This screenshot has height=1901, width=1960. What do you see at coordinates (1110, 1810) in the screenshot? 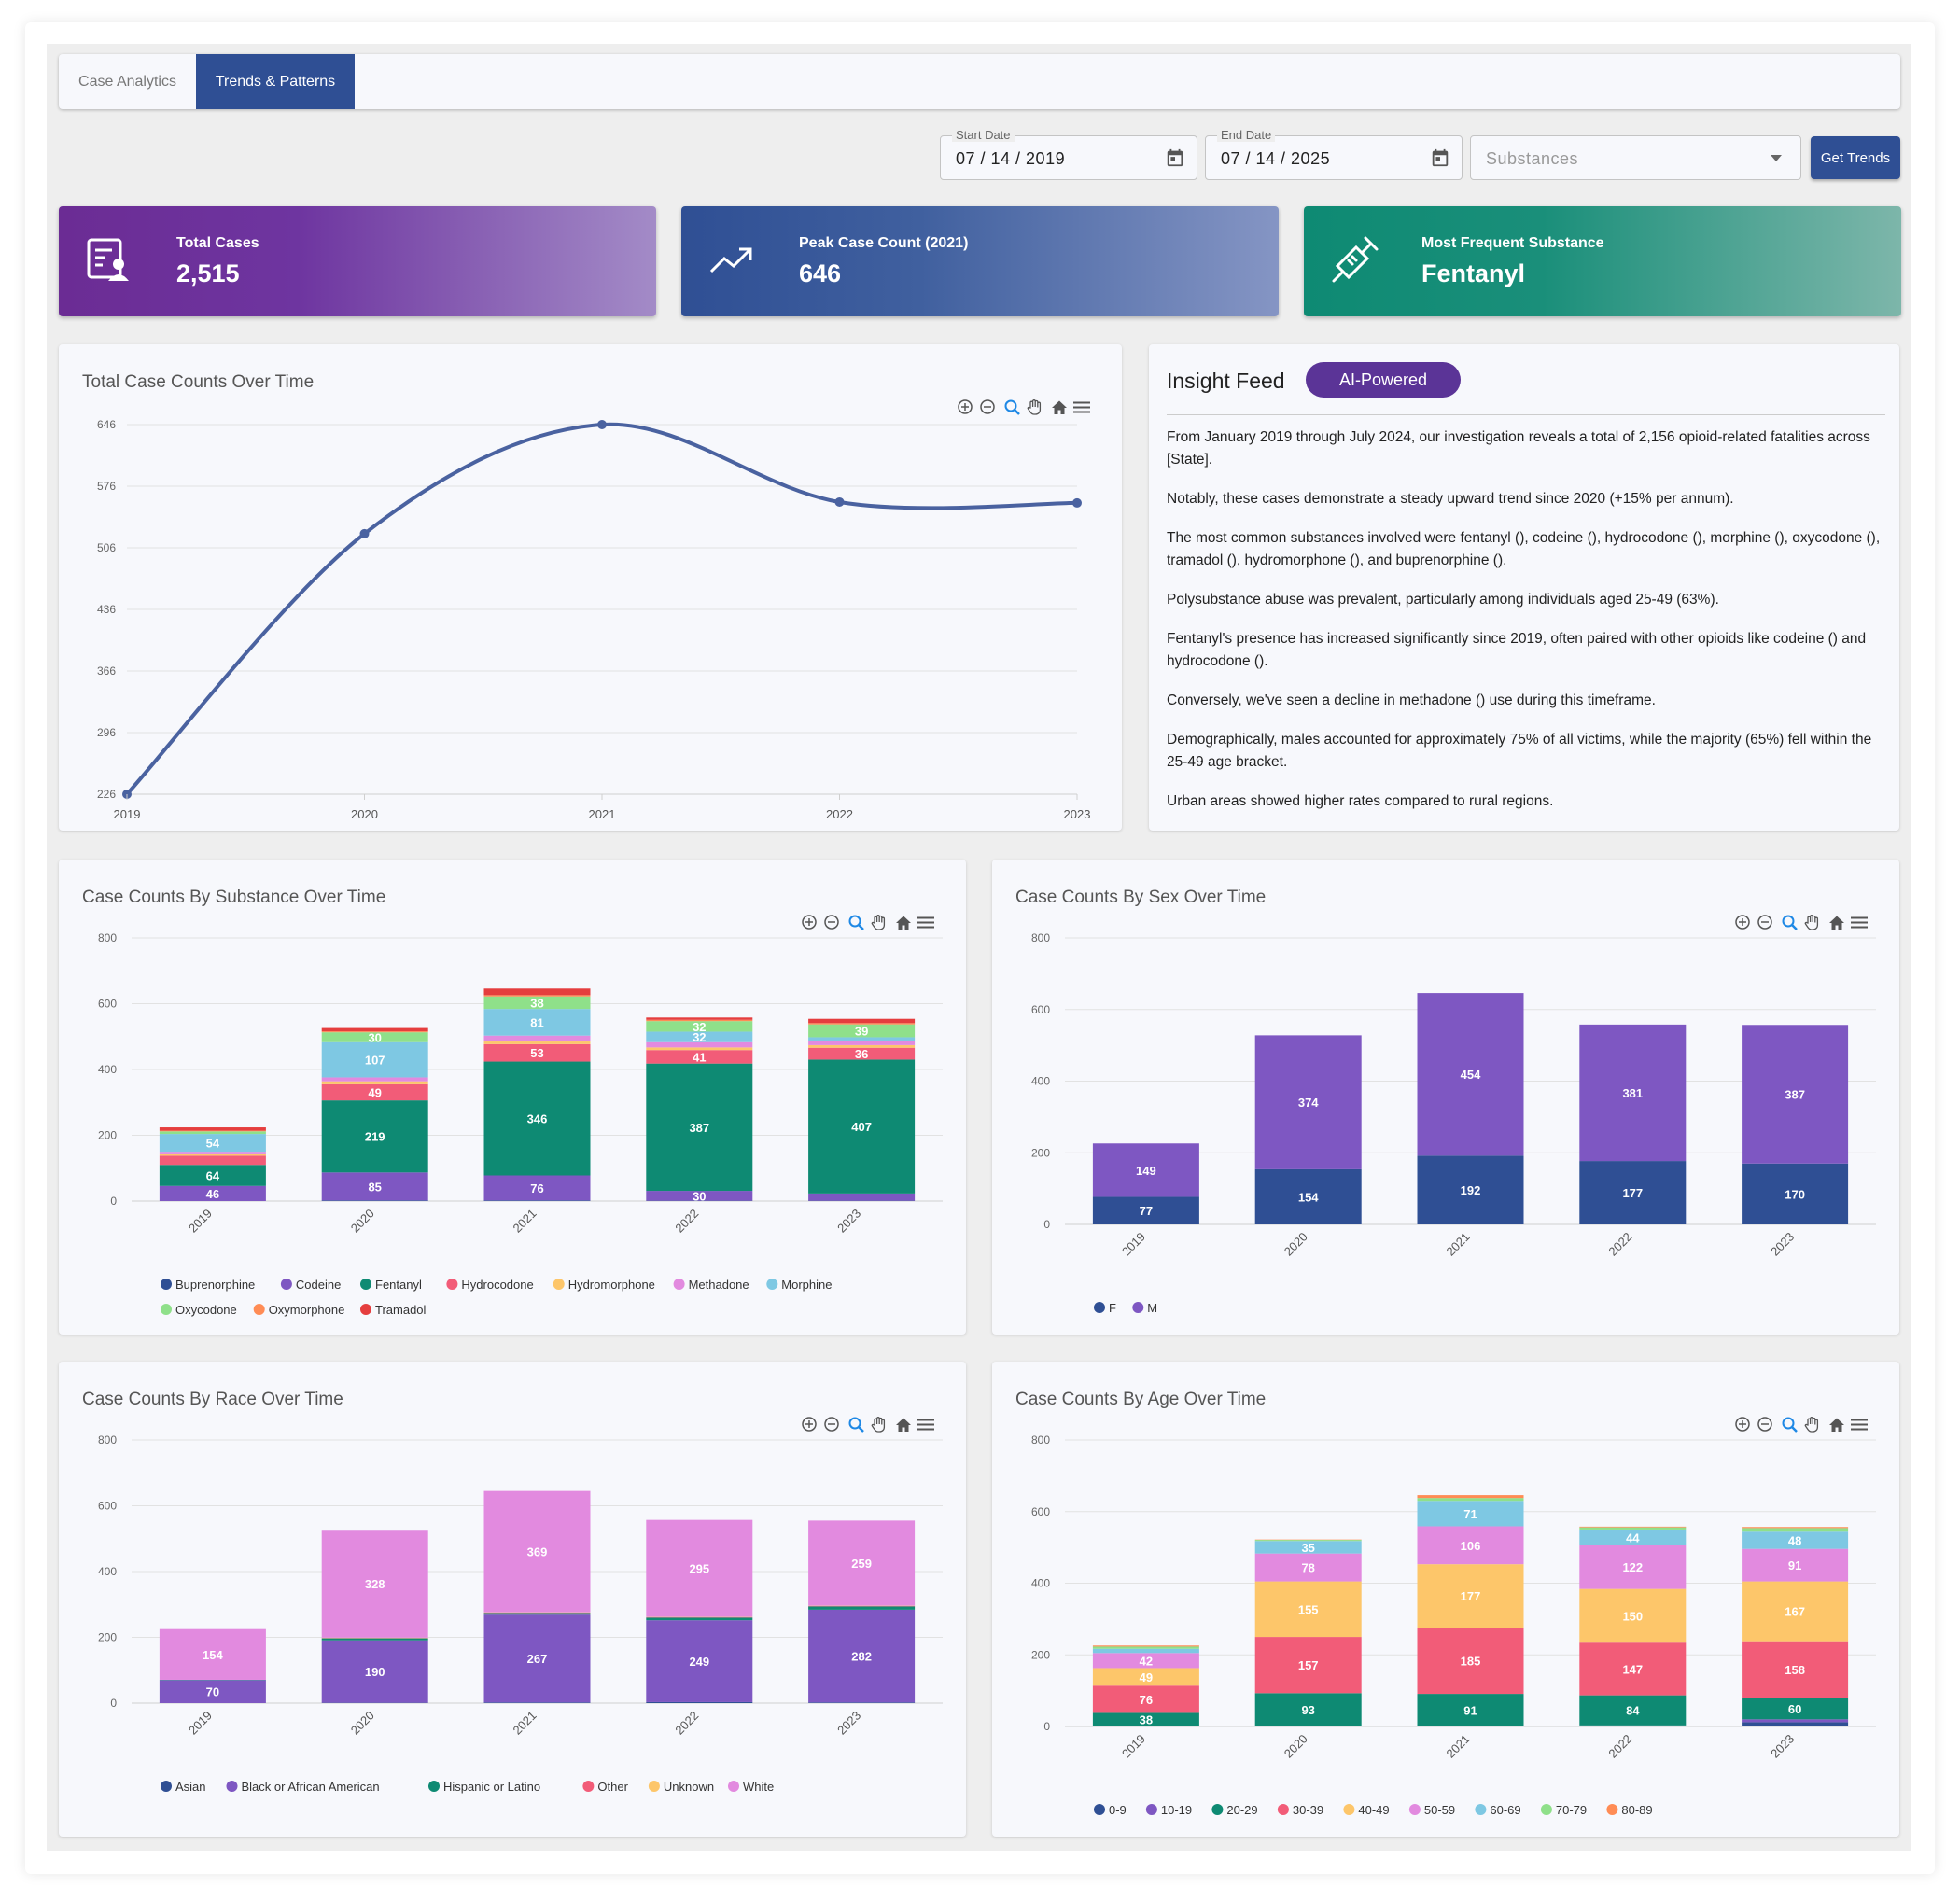
I see `legend-item-0-9: 0-9` at bounding box center [1110, 1810].